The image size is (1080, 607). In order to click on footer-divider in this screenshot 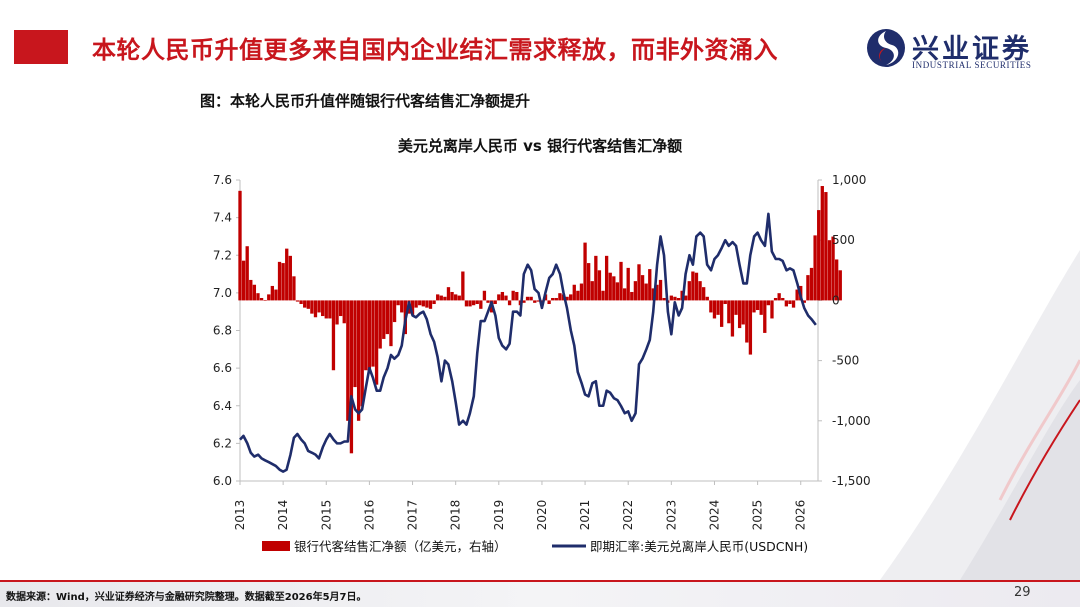, I will do `click(540, 581)`.